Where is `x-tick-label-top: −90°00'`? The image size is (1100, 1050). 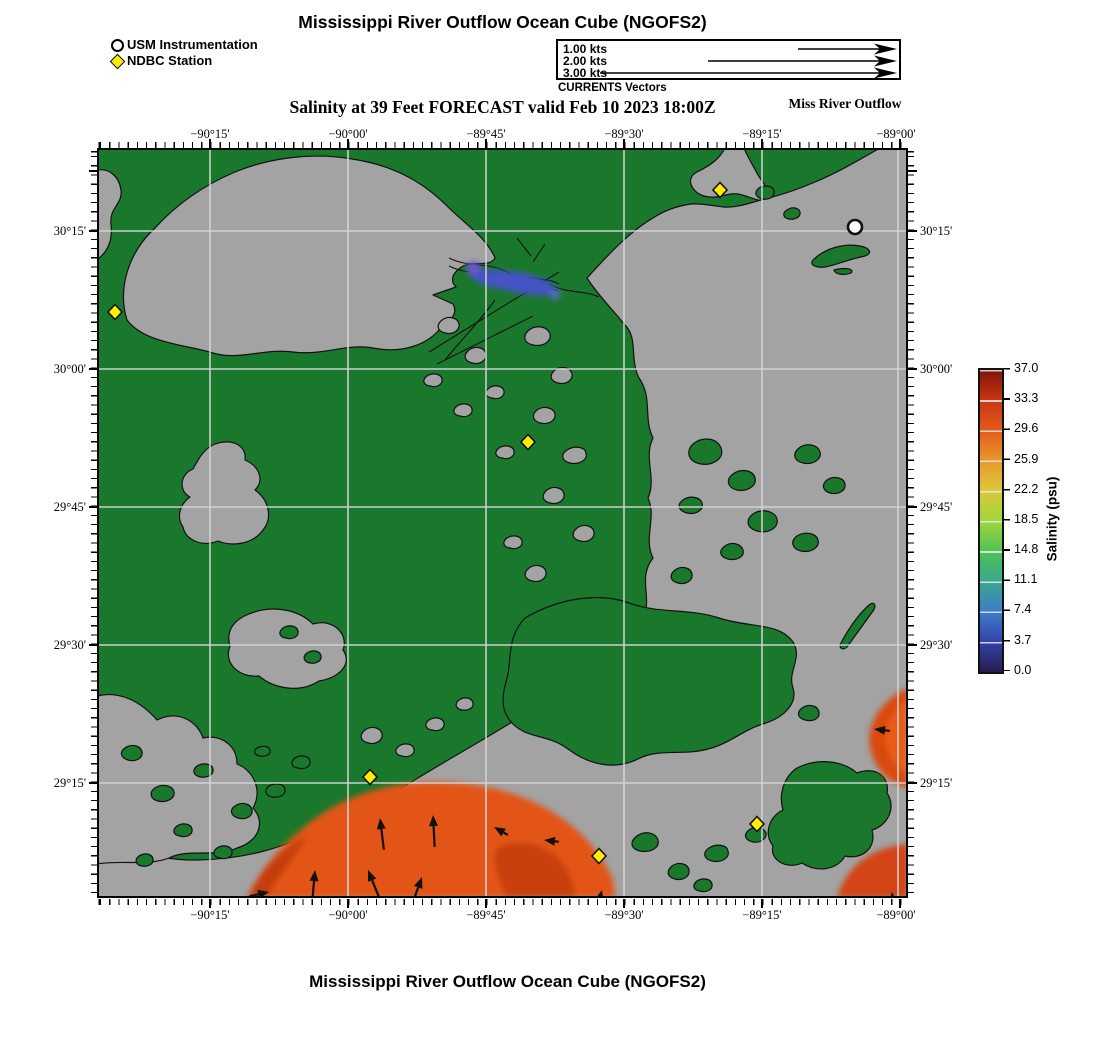
x-tick-label-top: −90°00' is located at coordinates (348, 134).